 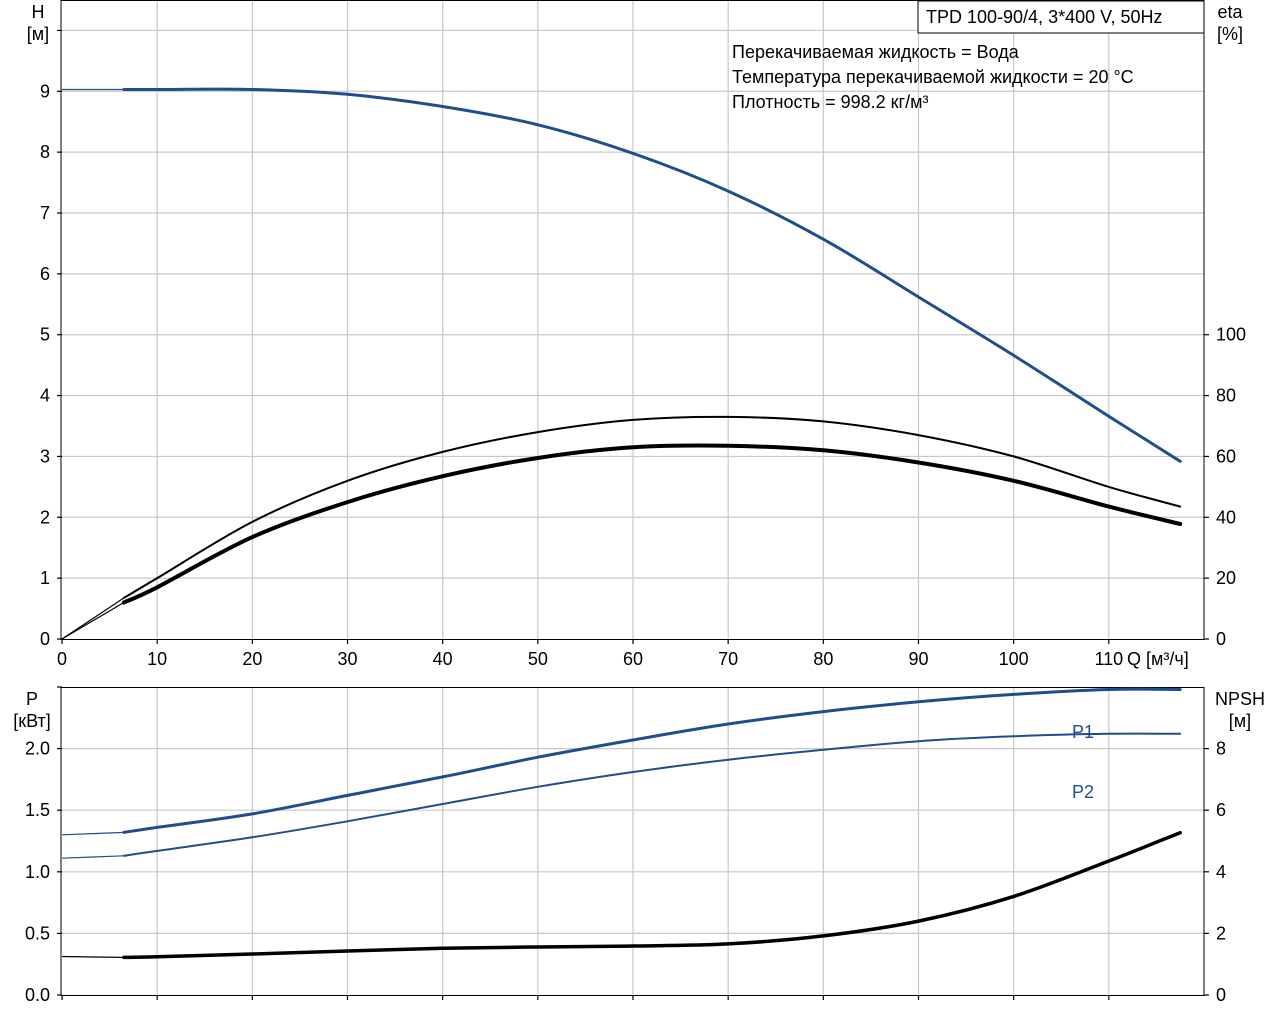 I want to click on chart-title: TPD 100-90/4, 3*400 V, 50Hz, so click(x=1044, y=17).